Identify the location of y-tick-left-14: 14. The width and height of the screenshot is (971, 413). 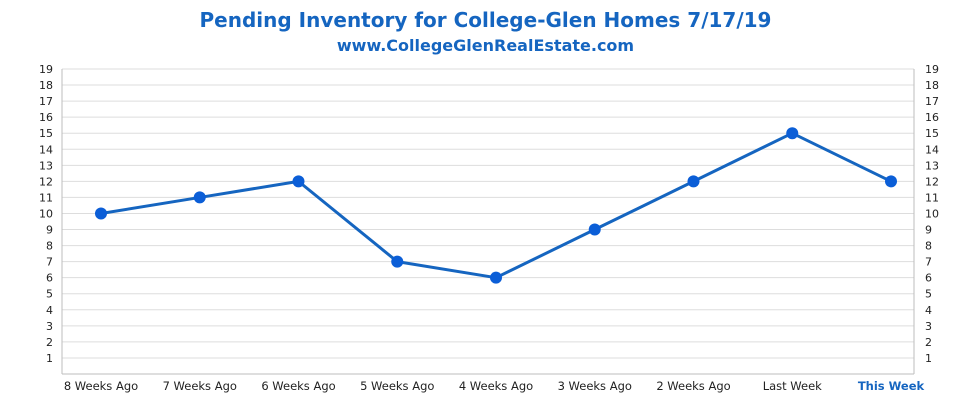
(46, 149).